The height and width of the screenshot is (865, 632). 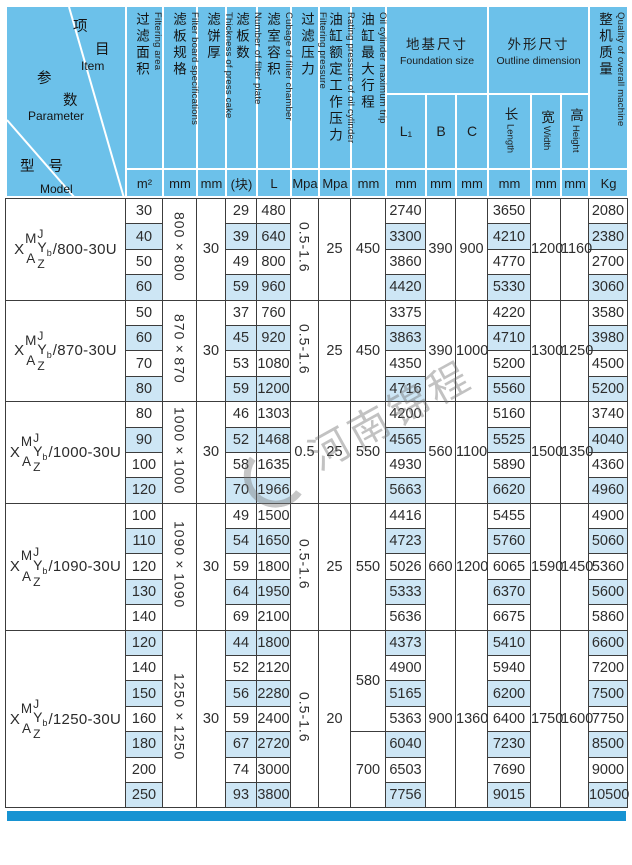 I want to click on cell-area: 180, so click(x=144, y=744).